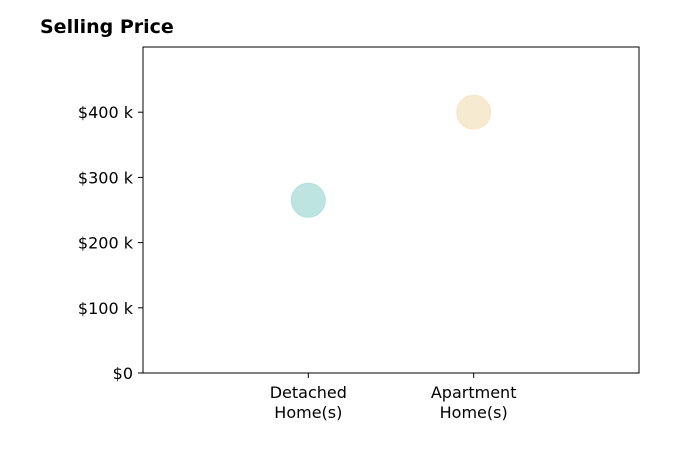  Describe the element at coordinates (106, 177) in the screenshot. I see `y-tick-label: $300 k` at that location.